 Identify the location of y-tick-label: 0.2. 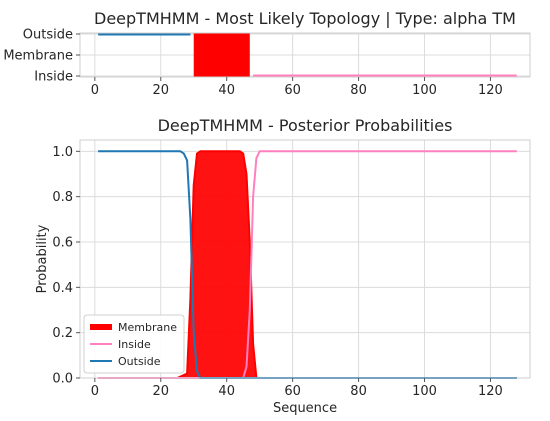
(62, 333).